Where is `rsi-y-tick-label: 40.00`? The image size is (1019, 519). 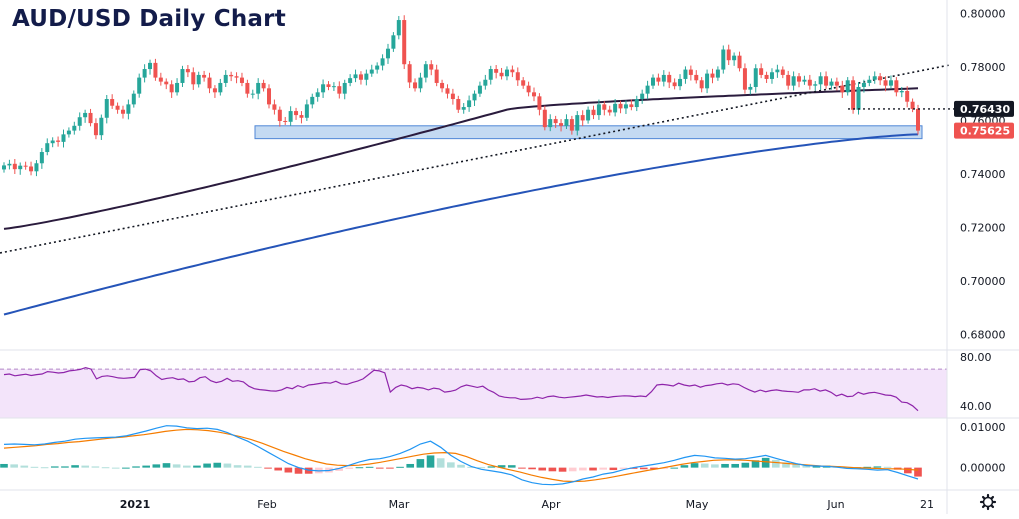
rsi-y-tick-label: 40.00 is located at coordinates (976, 406).